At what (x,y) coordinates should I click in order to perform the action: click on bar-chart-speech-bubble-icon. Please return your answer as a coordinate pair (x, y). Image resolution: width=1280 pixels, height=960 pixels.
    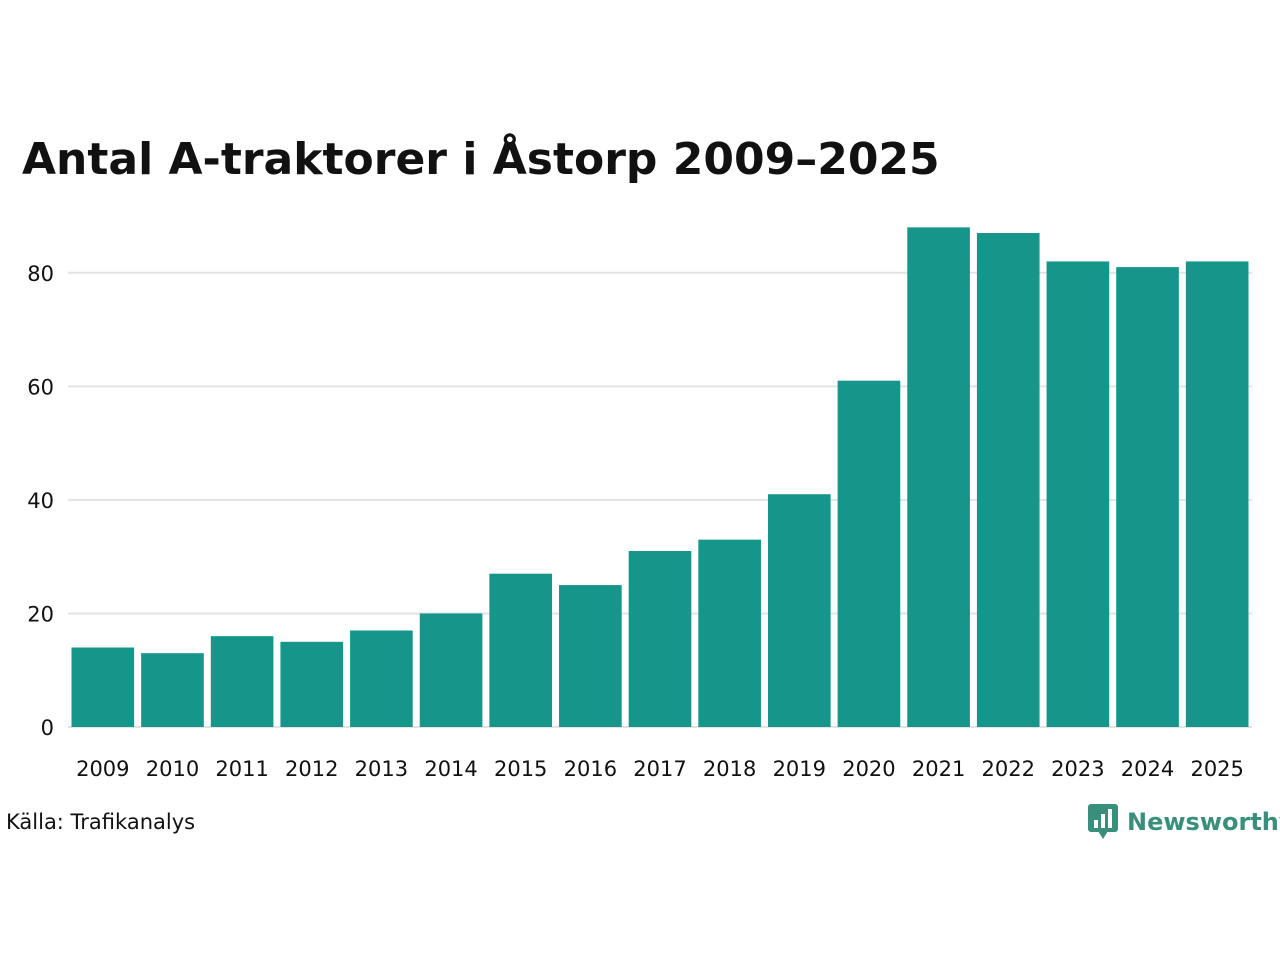
    Looking at the image, I should click on (1103, 821).